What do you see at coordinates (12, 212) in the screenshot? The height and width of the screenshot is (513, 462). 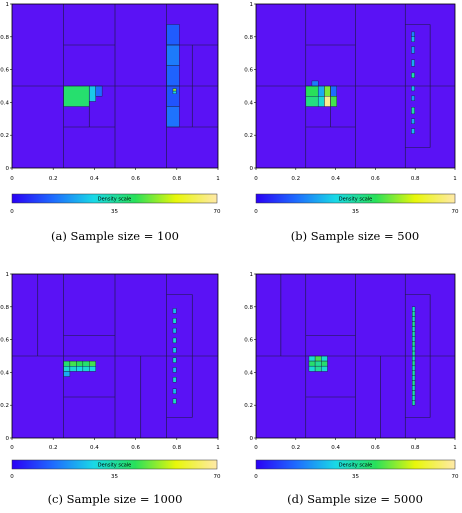 I see `colorbar-tick-label: 0` at bounding box center [12, 212].